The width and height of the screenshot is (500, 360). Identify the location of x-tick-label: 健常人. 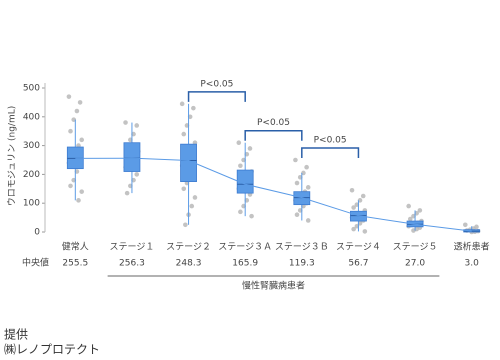
(75, 247).